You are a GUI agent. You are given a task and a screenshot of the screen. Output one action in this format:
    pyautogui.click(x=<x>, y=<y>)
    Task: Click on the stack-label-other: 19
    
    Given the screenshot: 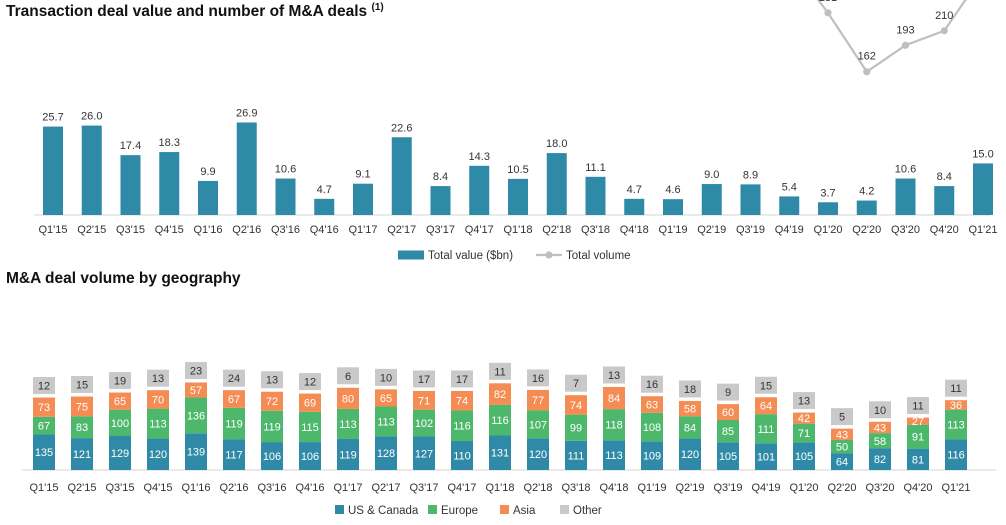 What is the action you would take?
    pyautogui.click(x=120, y=382)
    